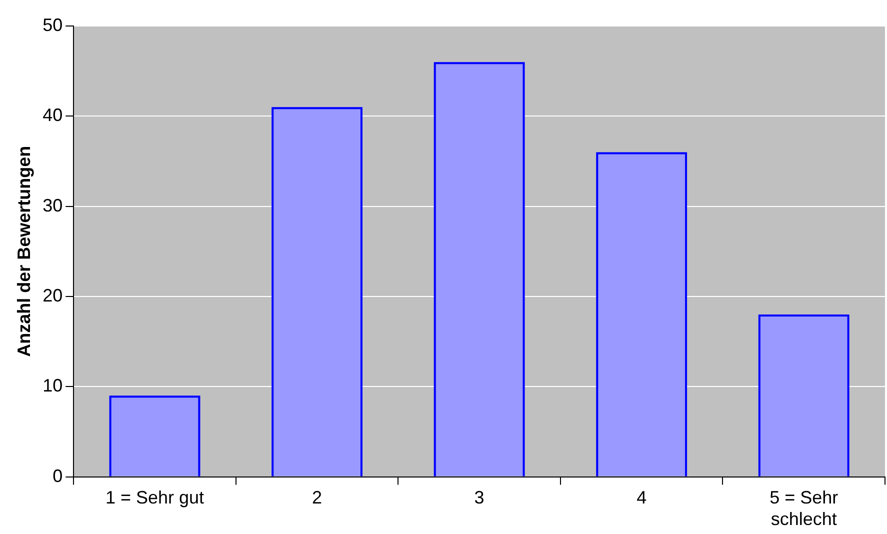  Describe the element at coordinates (52, 24) in the screenshot. I see `y-tick-label: 50` at that location.